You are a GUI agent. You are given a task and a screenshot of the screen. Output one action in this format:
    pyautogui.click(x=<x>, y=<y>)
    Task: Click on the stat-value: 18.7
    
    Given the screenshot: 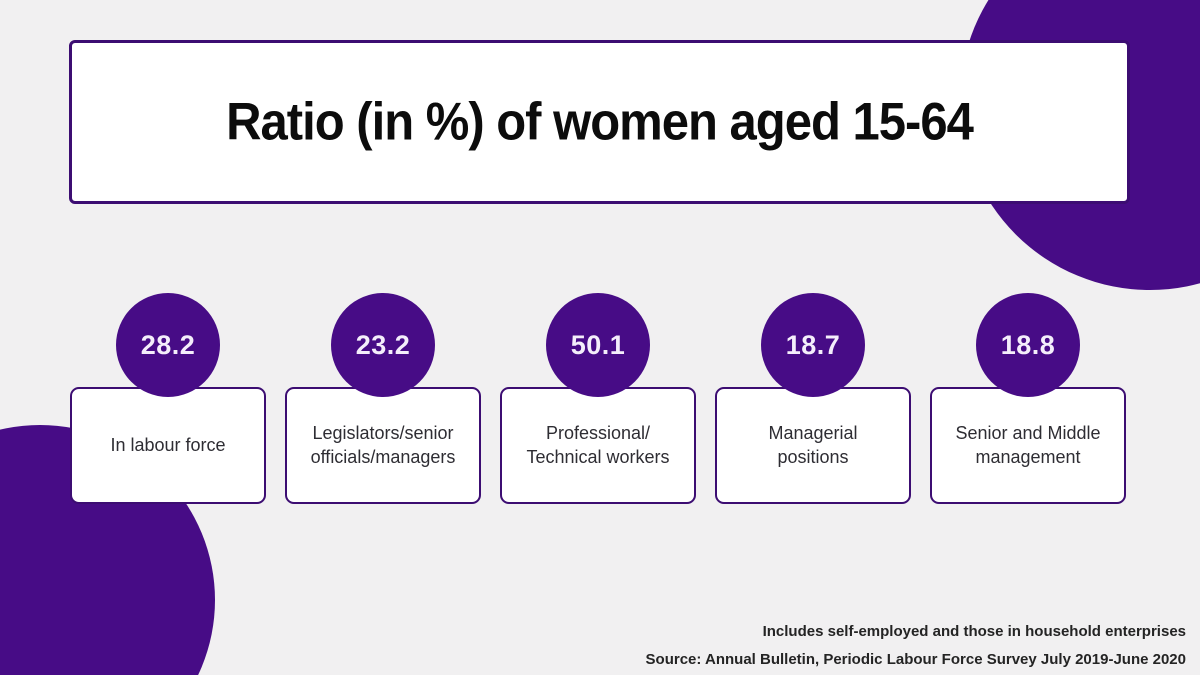 What is the action you would take?
    pyautogui.click(x=813, y=344)
    